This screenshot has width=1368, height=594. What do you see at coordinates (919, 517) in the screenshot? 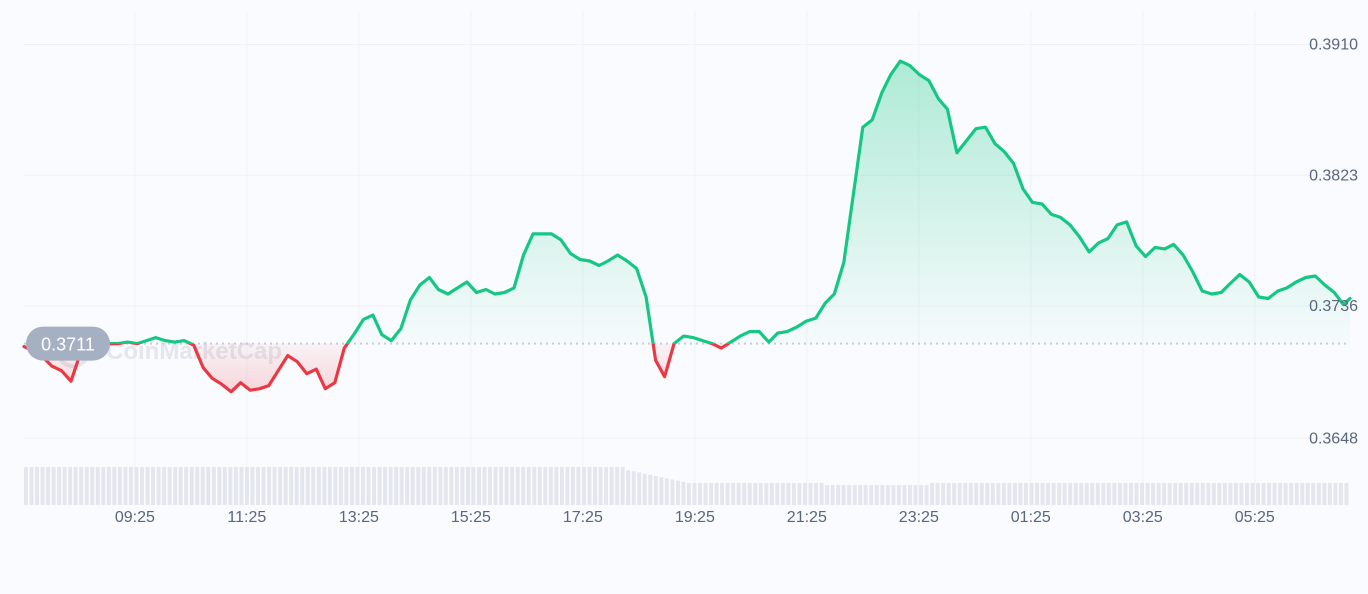
I see `x-tick-label: 23:25` at bounding box center [919, 517].